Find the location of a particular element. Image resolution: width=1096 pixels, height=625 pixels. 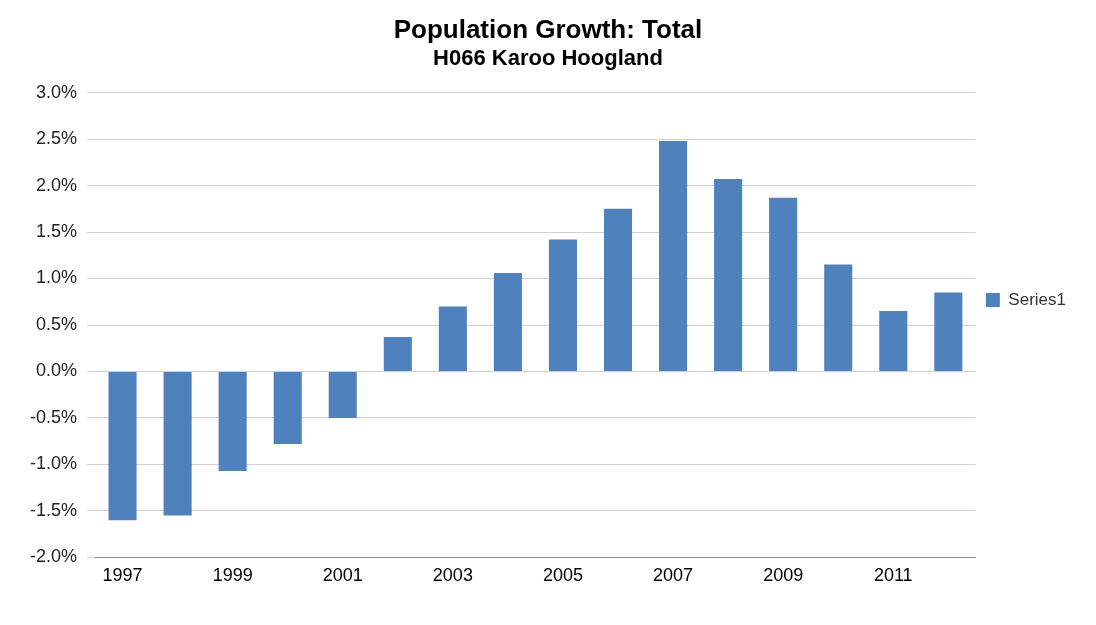

y-tick-label: 0.0% is located at coordinates (56, 370).